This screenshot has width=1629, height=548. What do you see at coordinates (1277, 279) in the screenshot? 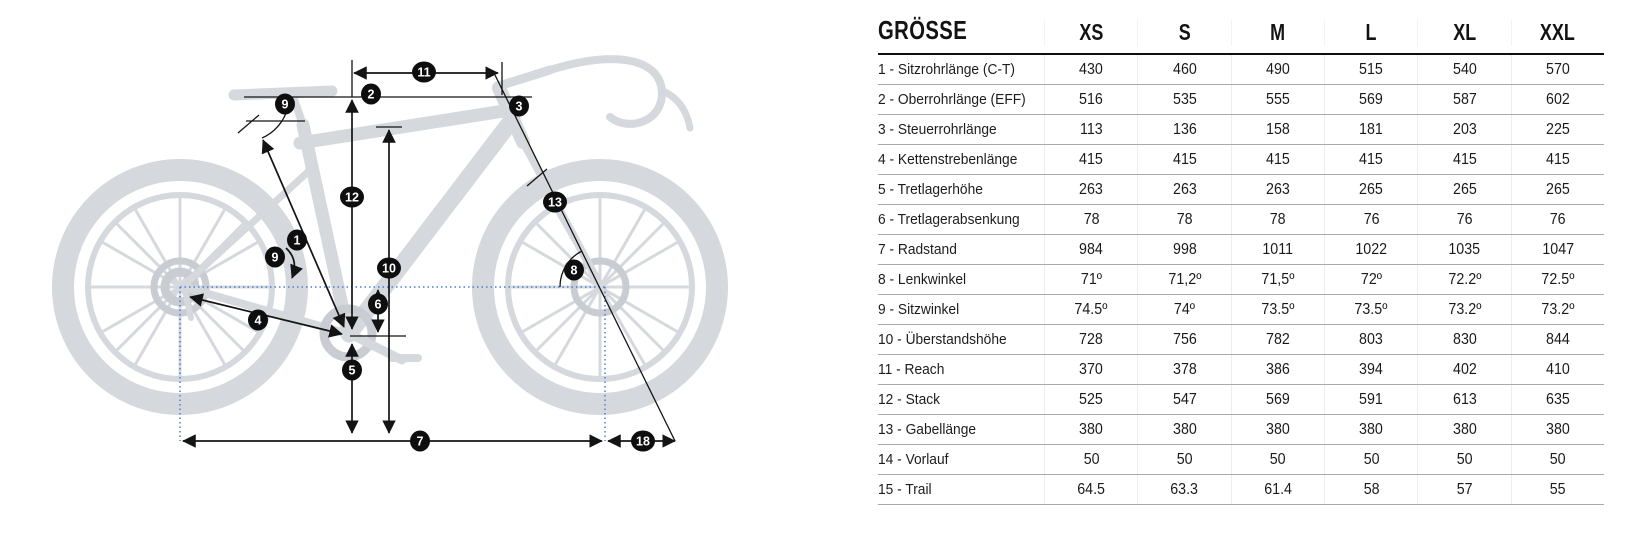
I see `size-value-cell: 71,5º` at bounding box center [1277, 279].